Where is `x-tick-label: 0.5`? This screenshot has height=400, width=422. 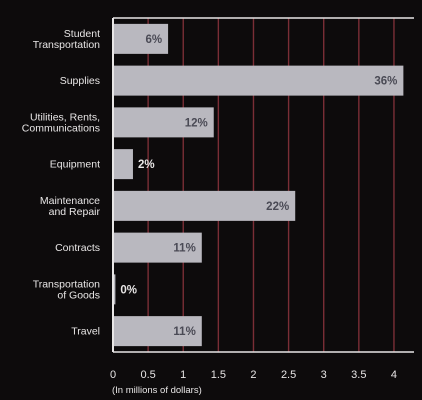 x-tick-label: 0.5 is located at coordinates (147, 375).